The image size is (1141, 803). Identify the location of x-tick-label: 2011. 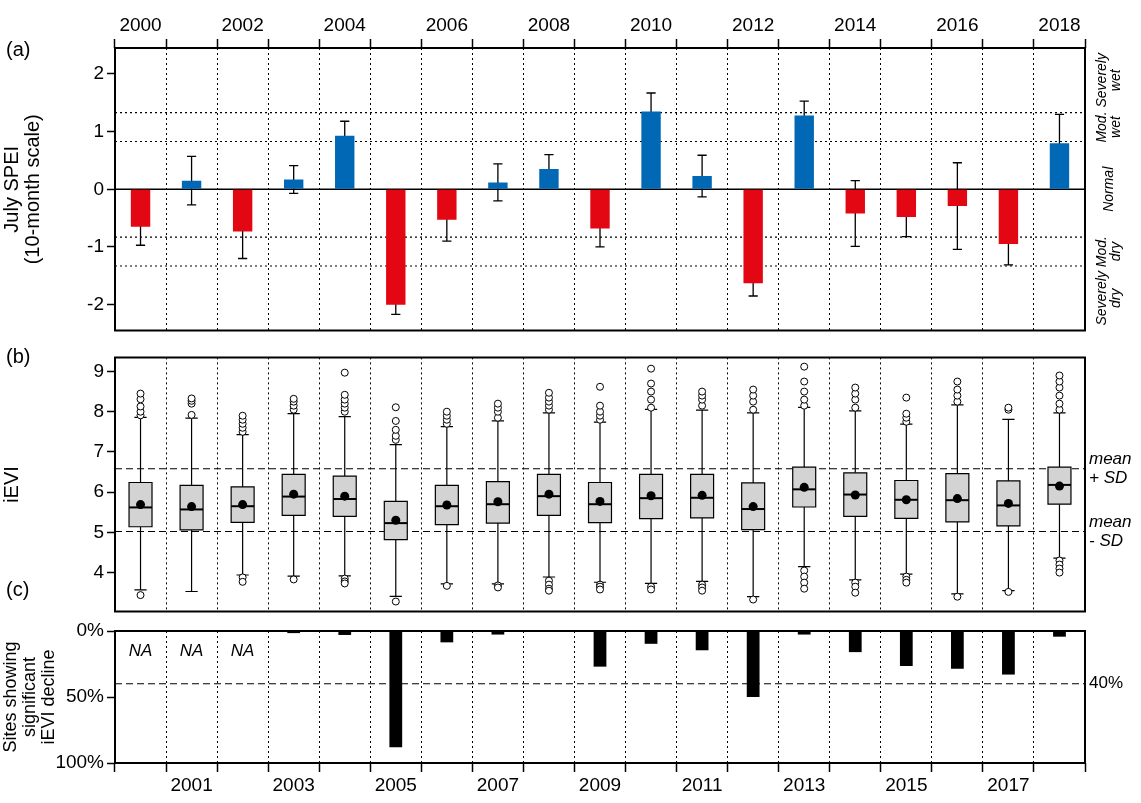
(702, 784).